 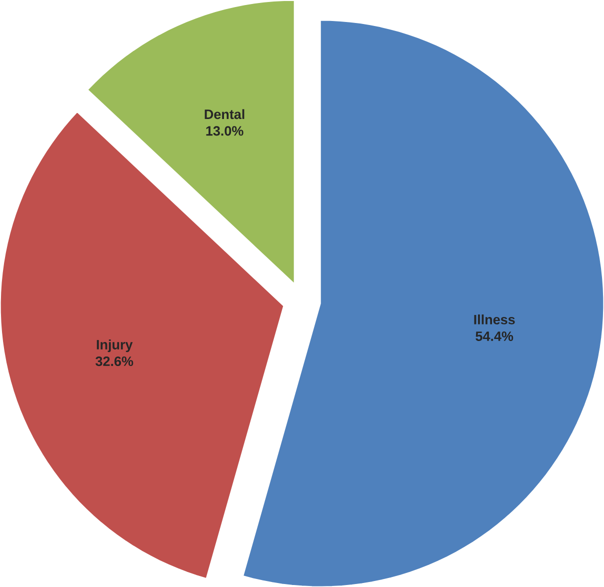 I want to click on slice-label: Dental, so click(x=224, y=114).